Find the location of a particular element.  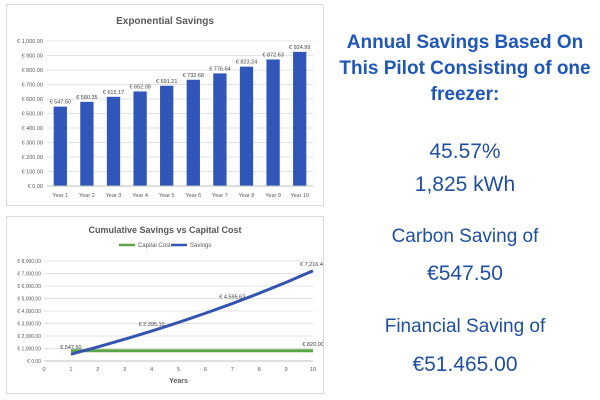

y-tick-label: € 4,000.00 is located at coordinates (29, 312).